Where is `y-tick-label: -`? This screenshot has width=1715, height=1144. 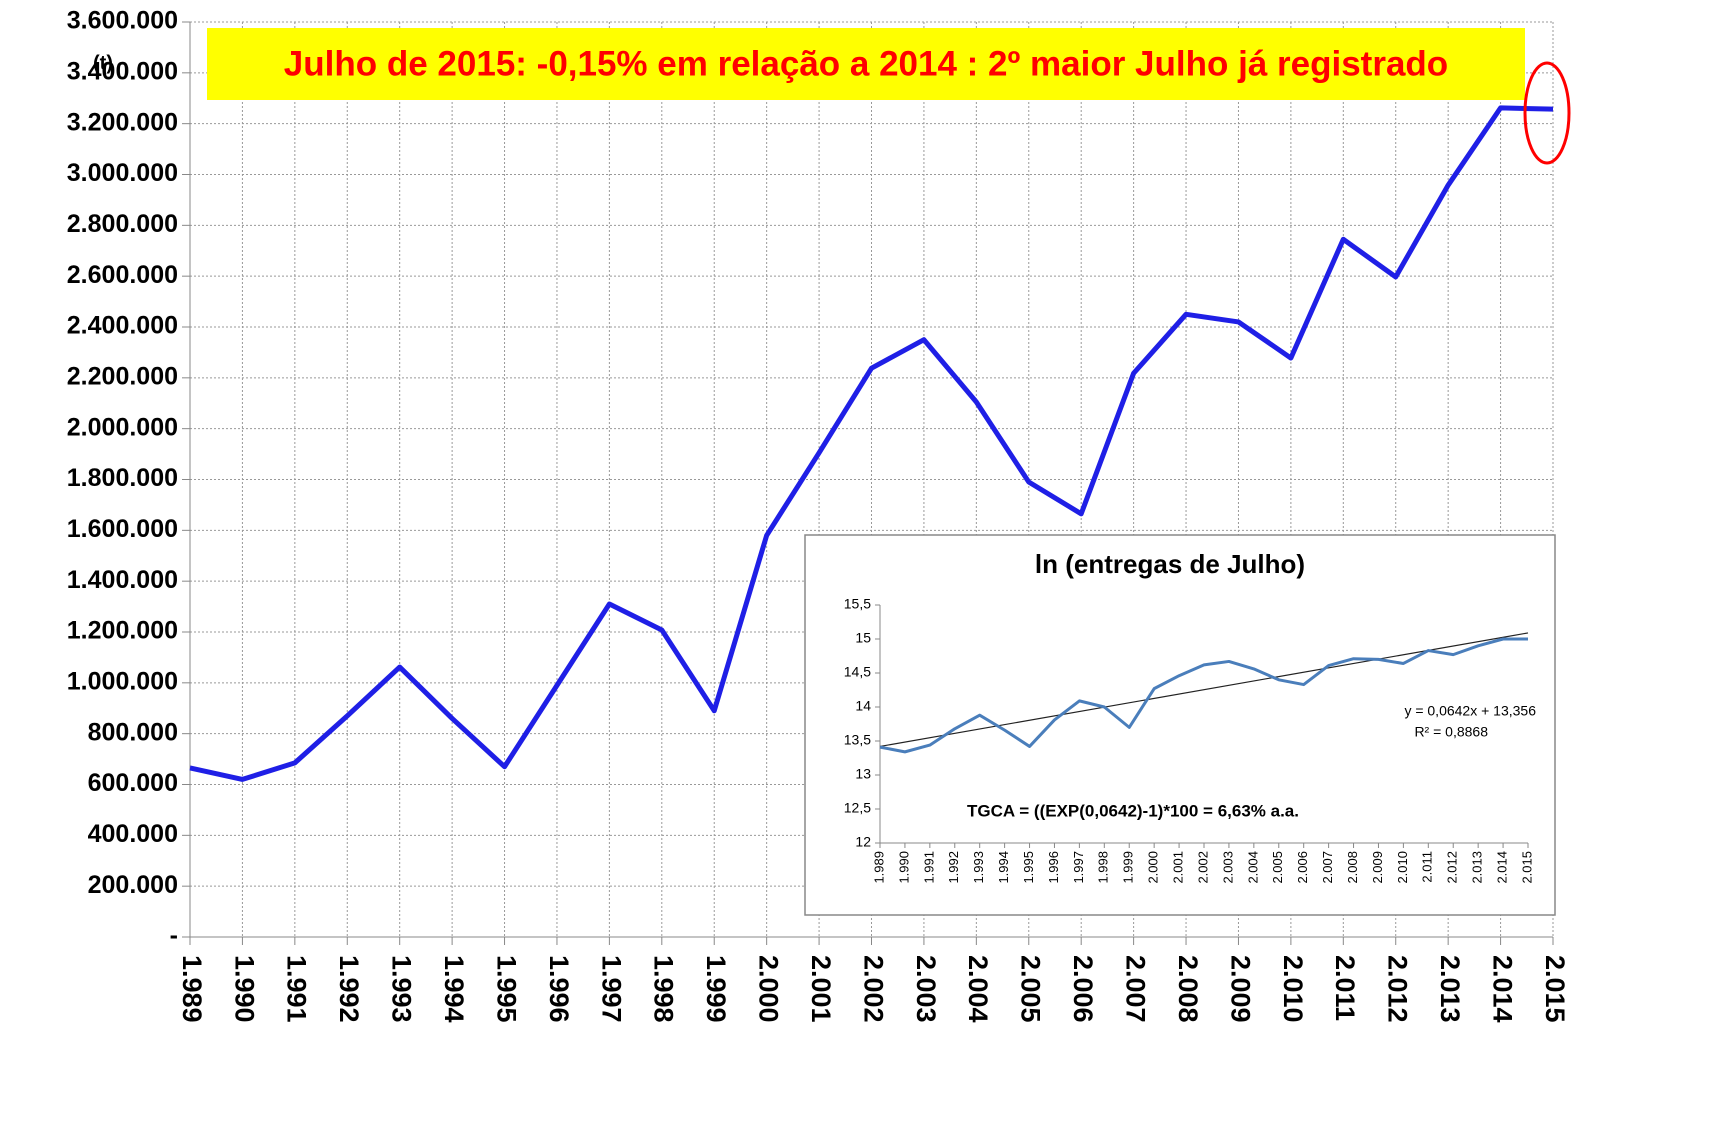
y-tick-label: - is located at coordinates (174, 936).